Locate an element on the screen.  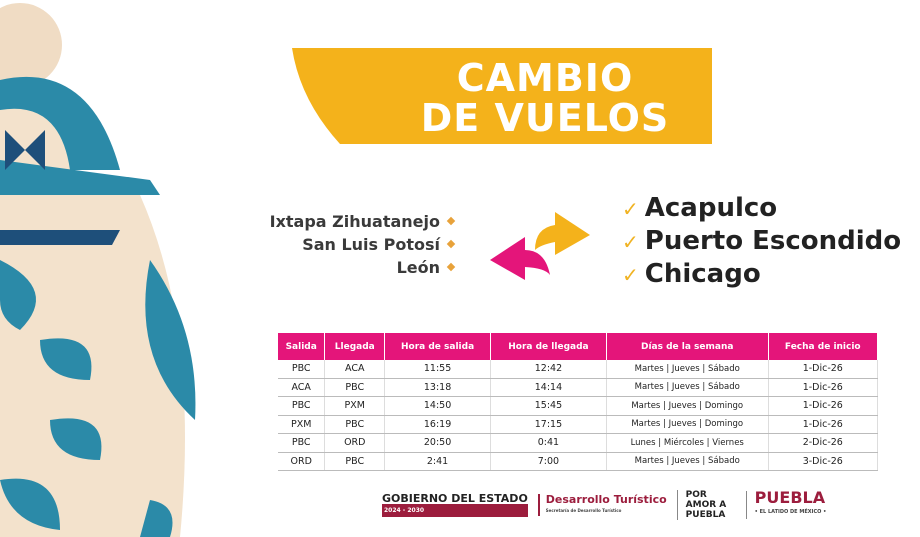
table-cell: 12:42 is located at coordinates (548, 369).